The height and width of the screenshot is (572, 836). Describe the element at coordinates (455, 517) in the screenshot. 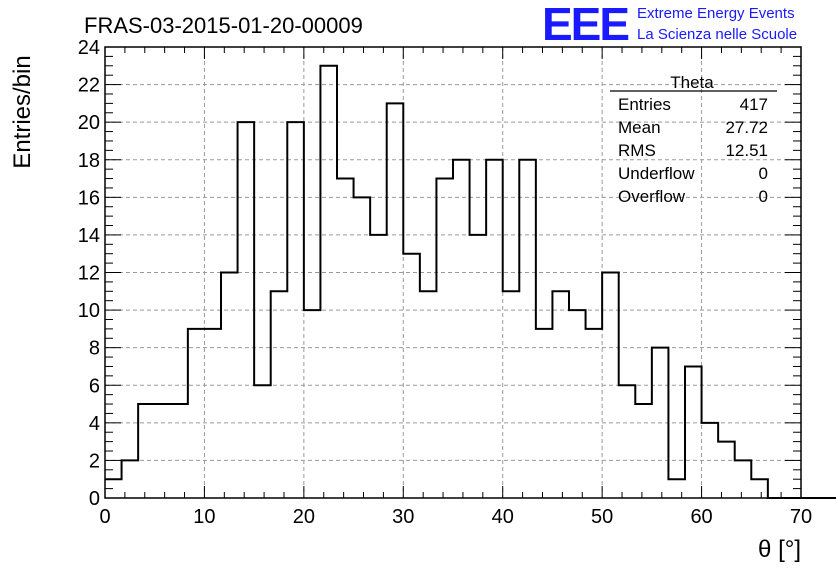

I see `x-tick-labels: 0 10 20 30 40 50 60 70` at that location.